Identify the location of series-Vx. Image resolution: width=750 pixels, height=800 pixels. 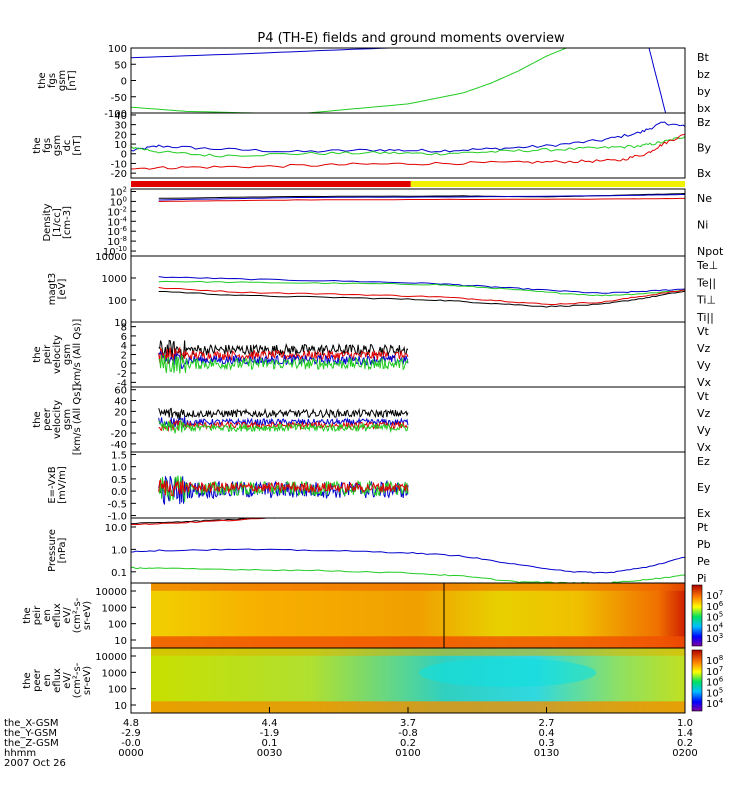
(283, 422).